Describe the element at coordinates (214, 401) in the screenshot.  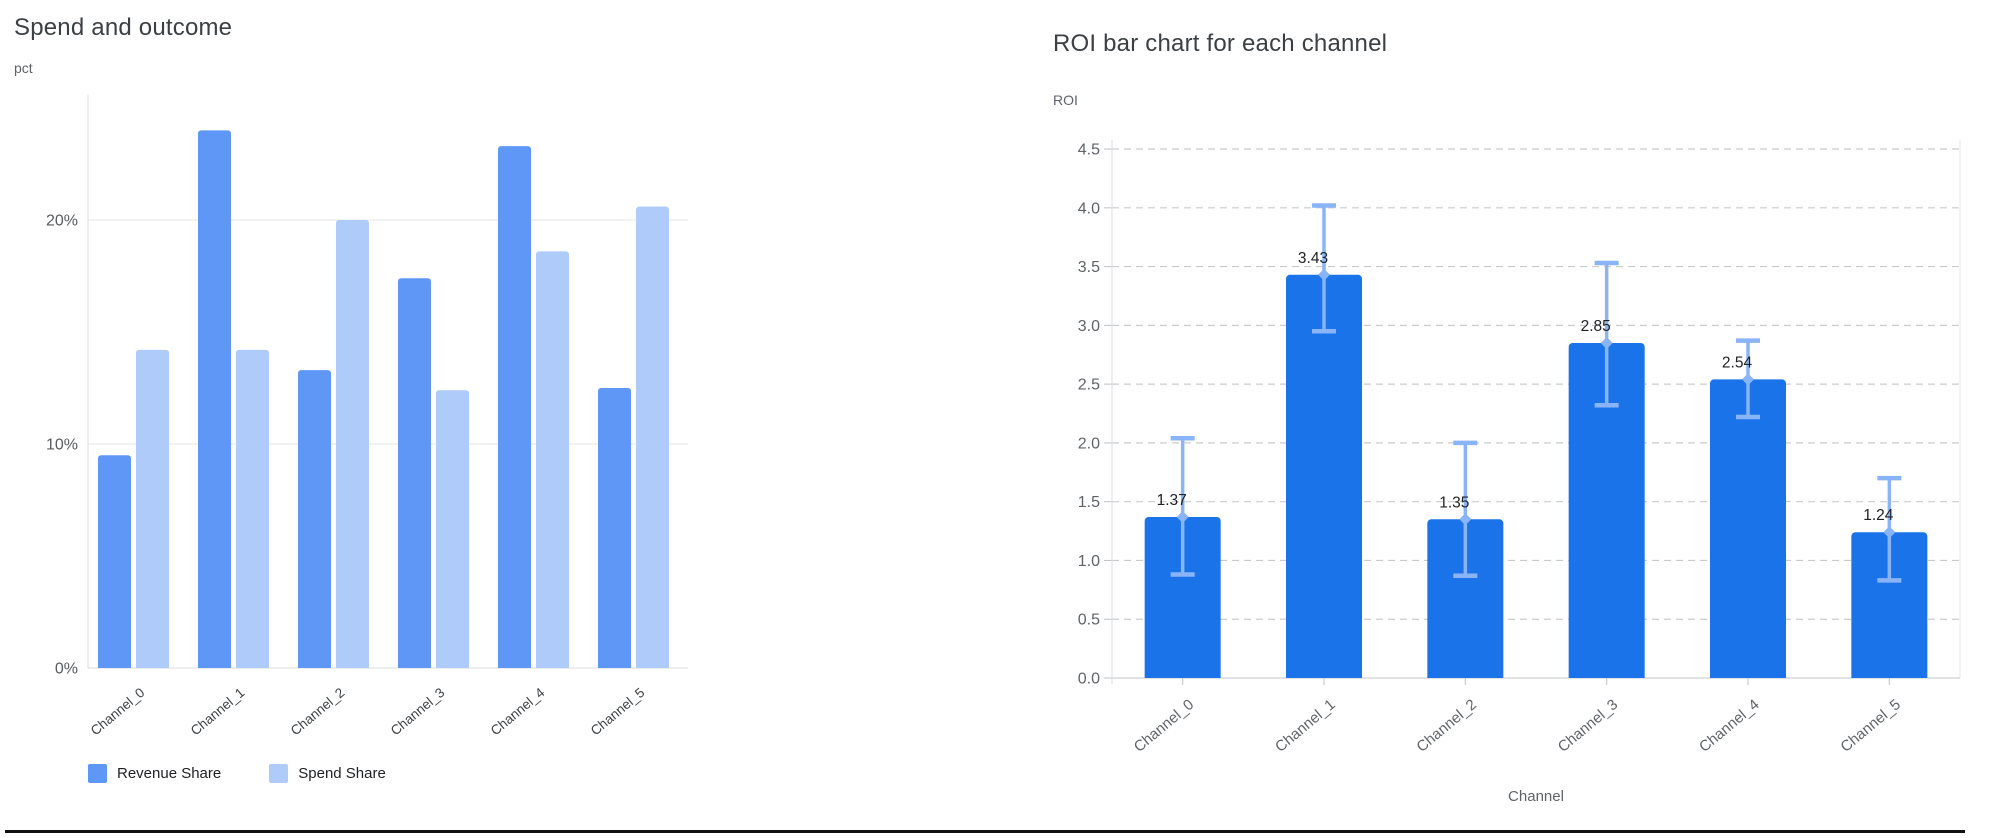
I see `bar-channel_1-revenue-share` at that location.